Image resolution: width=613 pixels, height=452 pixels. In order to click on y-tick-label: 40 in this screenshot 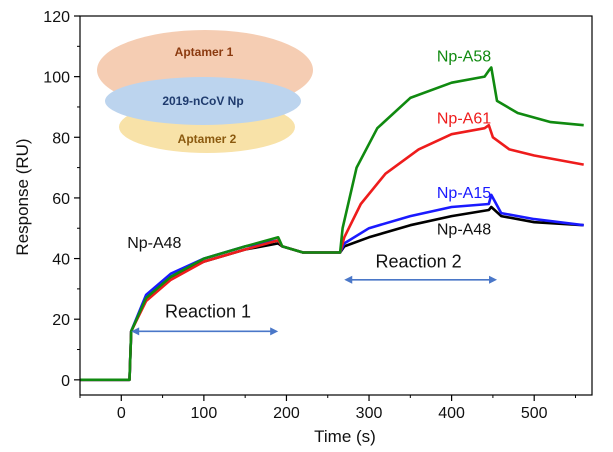, I will do `click(61, 260)`.